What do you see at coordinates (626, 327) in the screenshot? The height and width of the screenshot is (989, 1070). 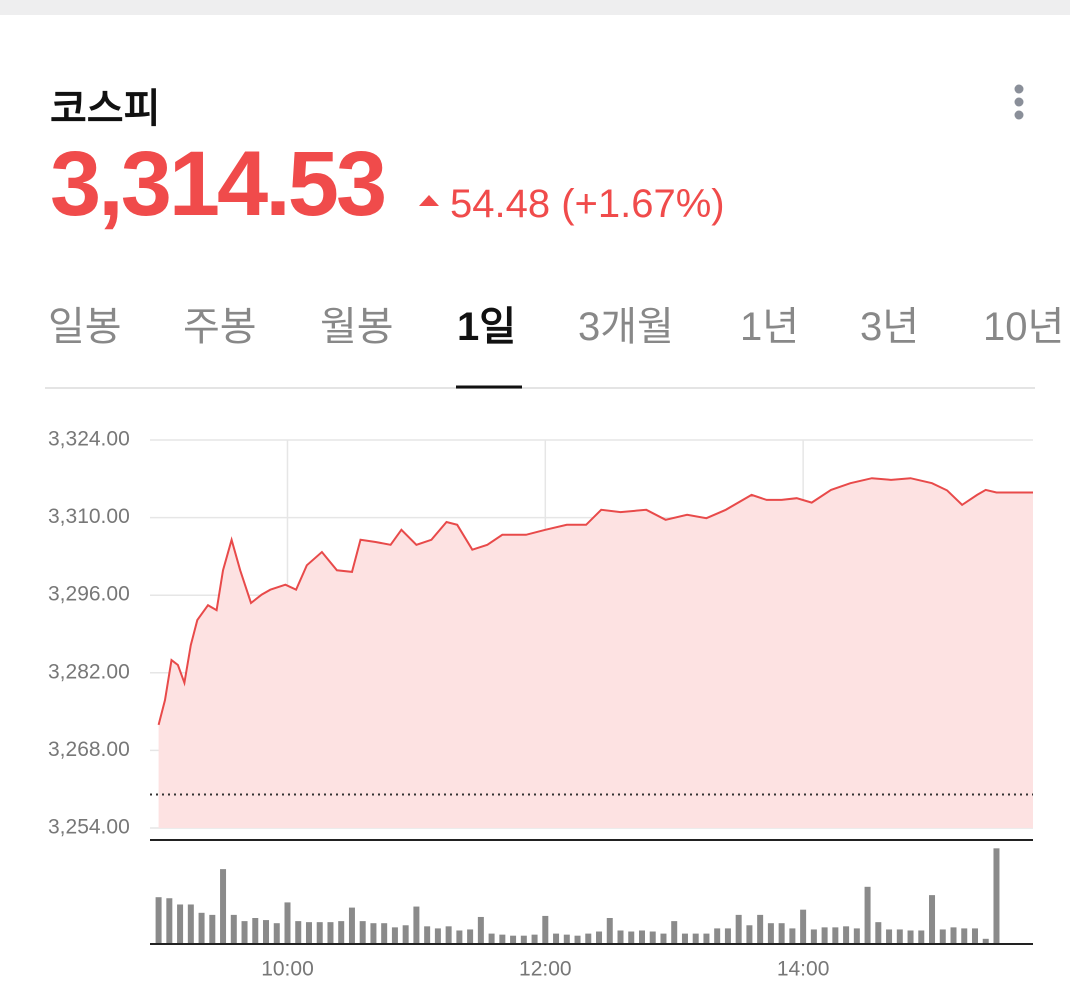 I see `tab: 3개월` at bounding box center [626, 327].